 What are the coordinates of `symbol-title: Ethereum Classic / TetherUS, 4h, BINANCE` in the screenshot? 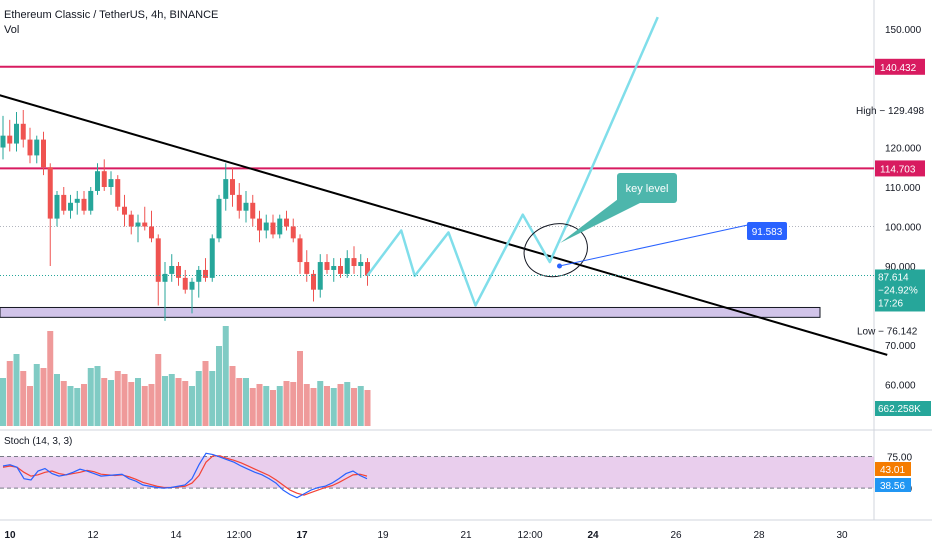 It's located at (111, 15).